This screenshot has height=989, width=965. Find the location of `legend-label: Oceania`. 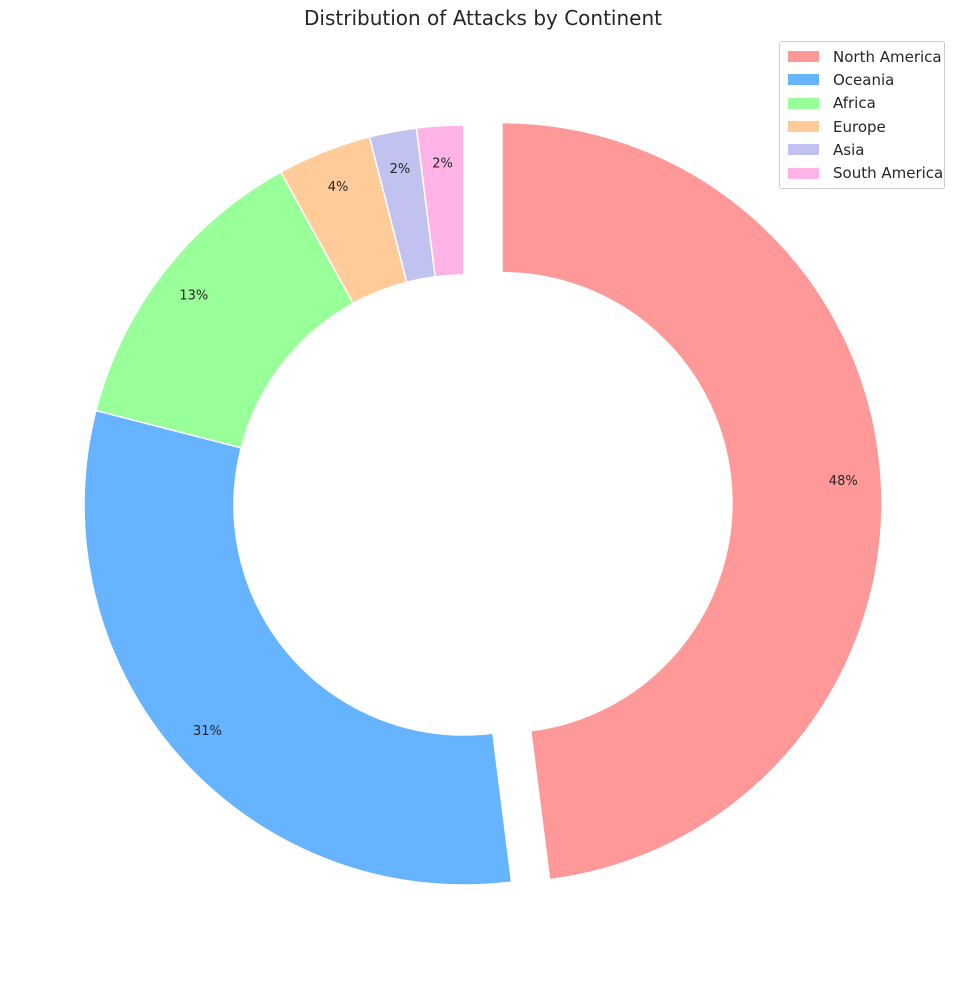

legend-label: Oceania is located at coordinates (864, 79).